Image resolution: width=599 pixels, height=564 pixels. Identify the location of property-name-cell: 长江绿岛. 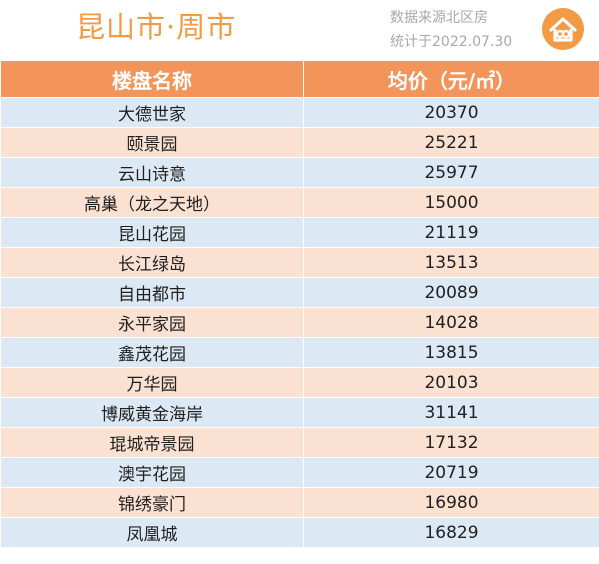
(152, 262).